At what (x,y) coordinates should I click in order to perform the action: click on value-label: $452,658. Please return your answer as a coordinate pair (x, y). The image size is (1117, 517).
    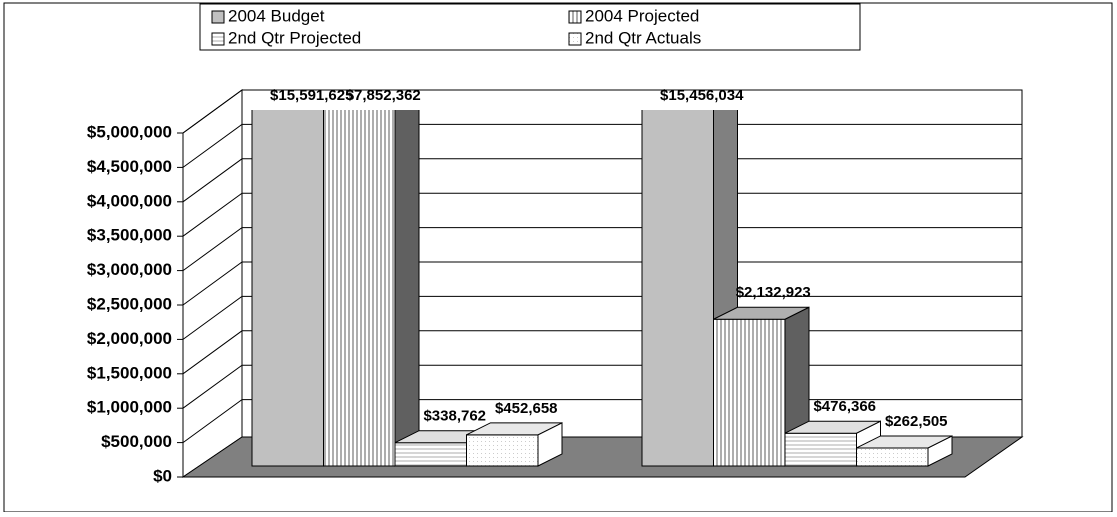
    Looking at the image, I should click on (526, 408).